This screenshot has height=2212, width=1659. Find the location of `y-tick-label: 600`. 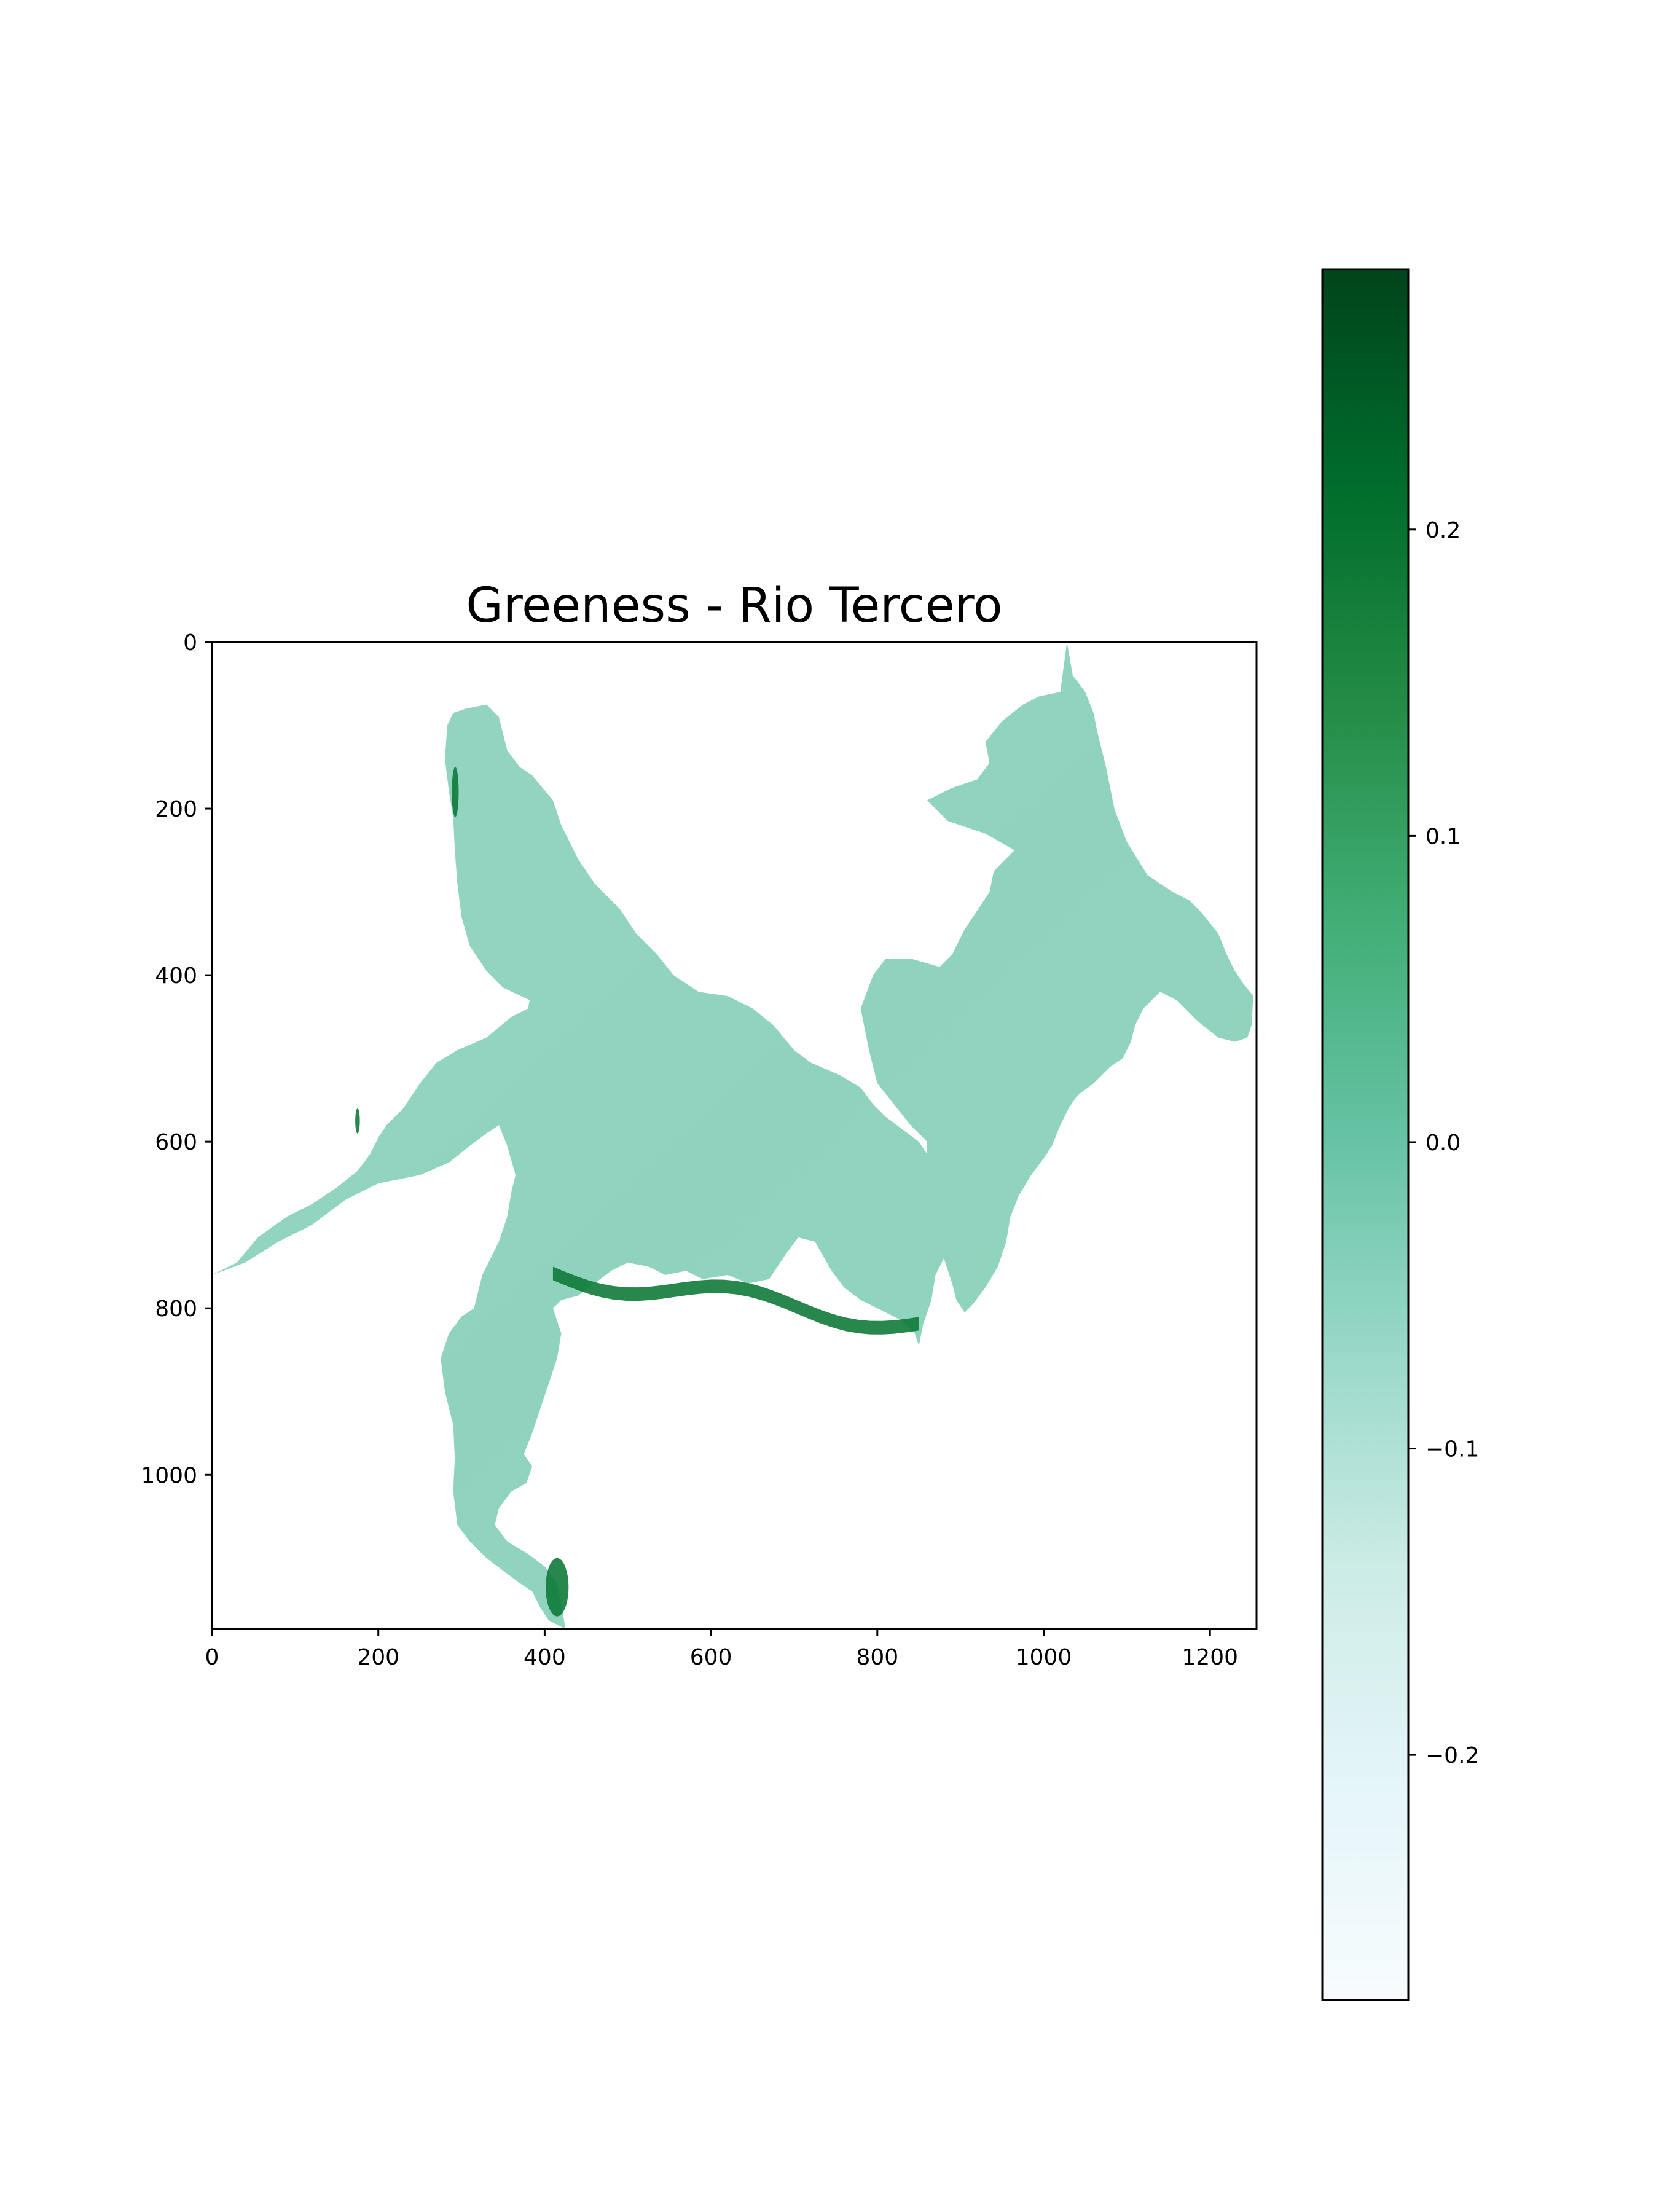

y-tick-label: 600 is located at coordinates (176, 1142).